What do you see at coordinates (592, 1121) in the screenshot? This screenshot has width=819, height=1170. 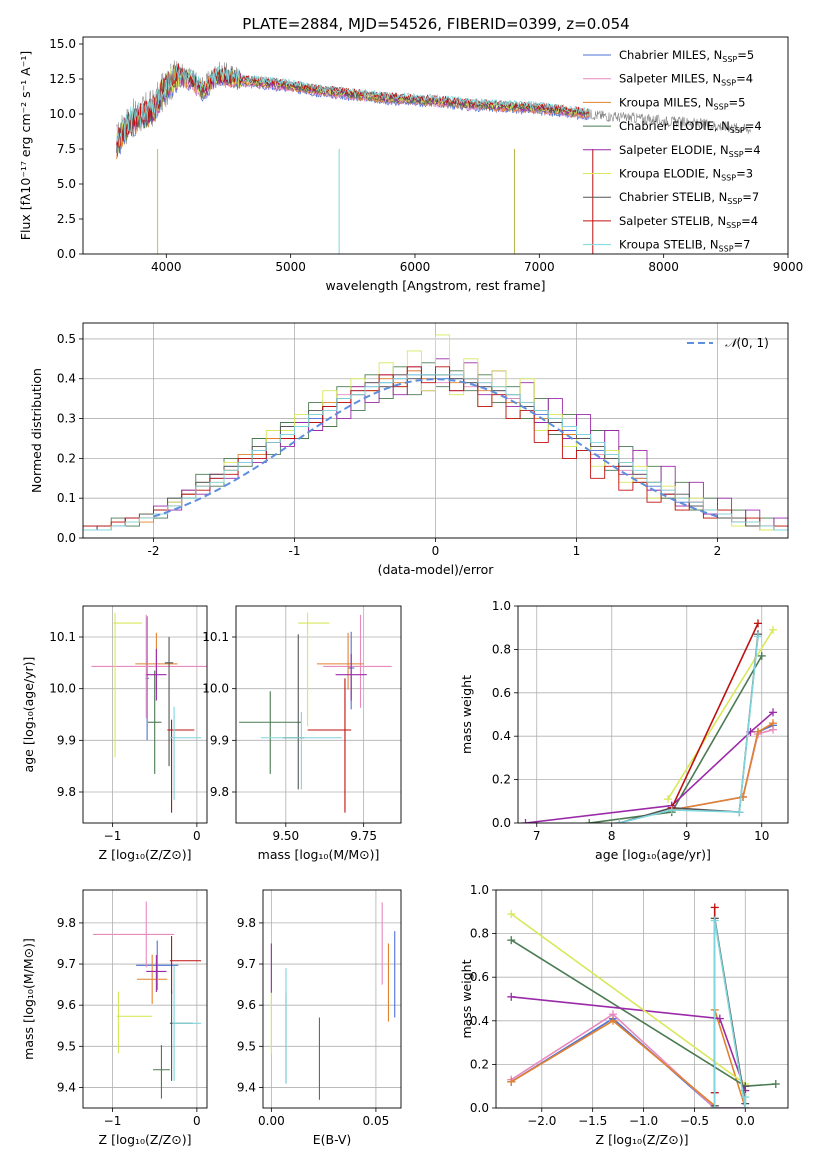 I see `x-tick-label: −1.5` at bounding box center [592, 1121].